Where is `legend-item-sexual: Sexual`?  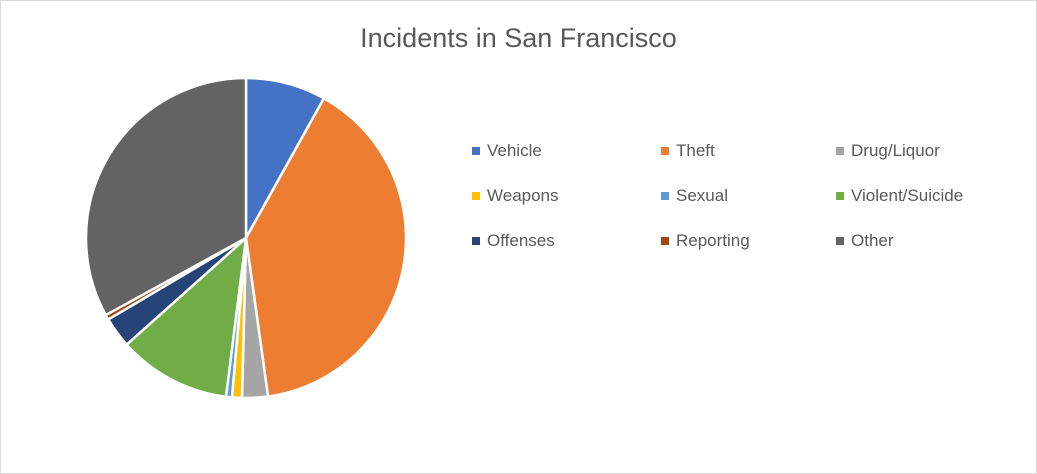
legend-item-sexual: Sexual is located at coordinates (694, 196).